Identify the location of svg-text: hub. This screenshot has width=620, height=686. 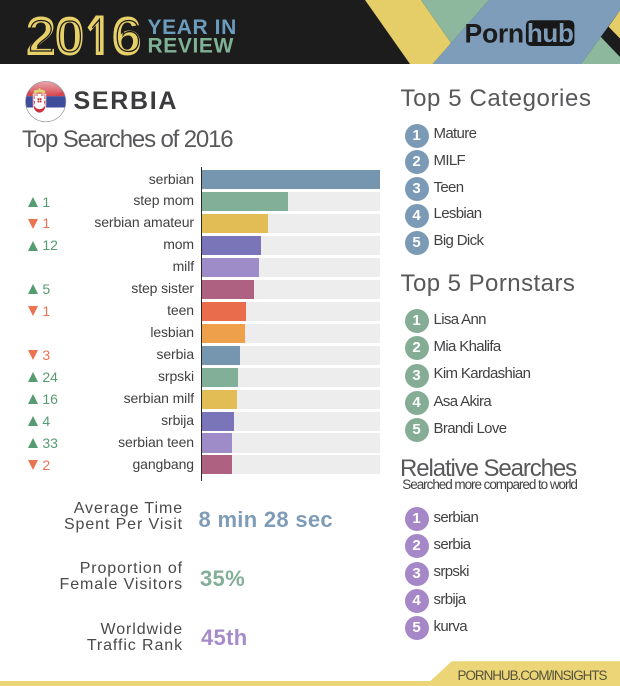
(550, 33).